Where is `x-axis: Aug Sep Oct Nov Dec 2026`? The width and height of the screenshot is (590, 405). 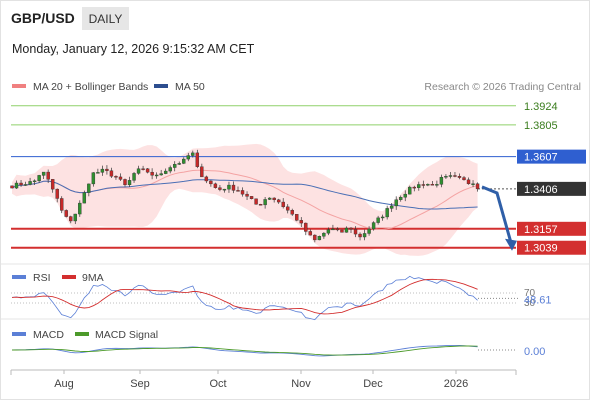 x-axis: Aug Sep Oct Nov Dec 2026 is located at coordinates (263, 379).